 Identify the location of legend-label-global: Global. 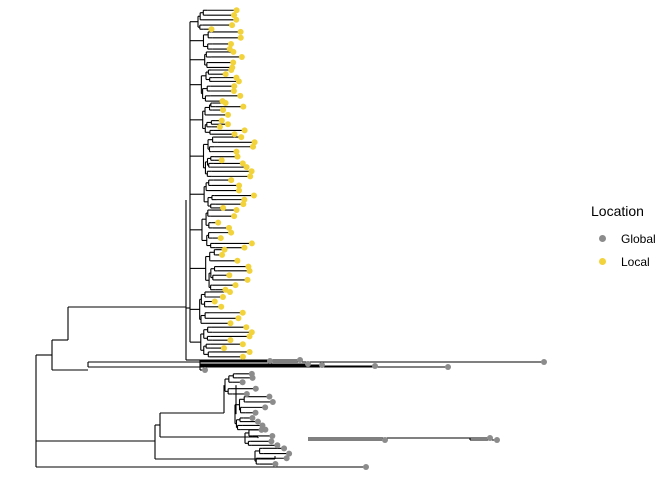
(638, 238).